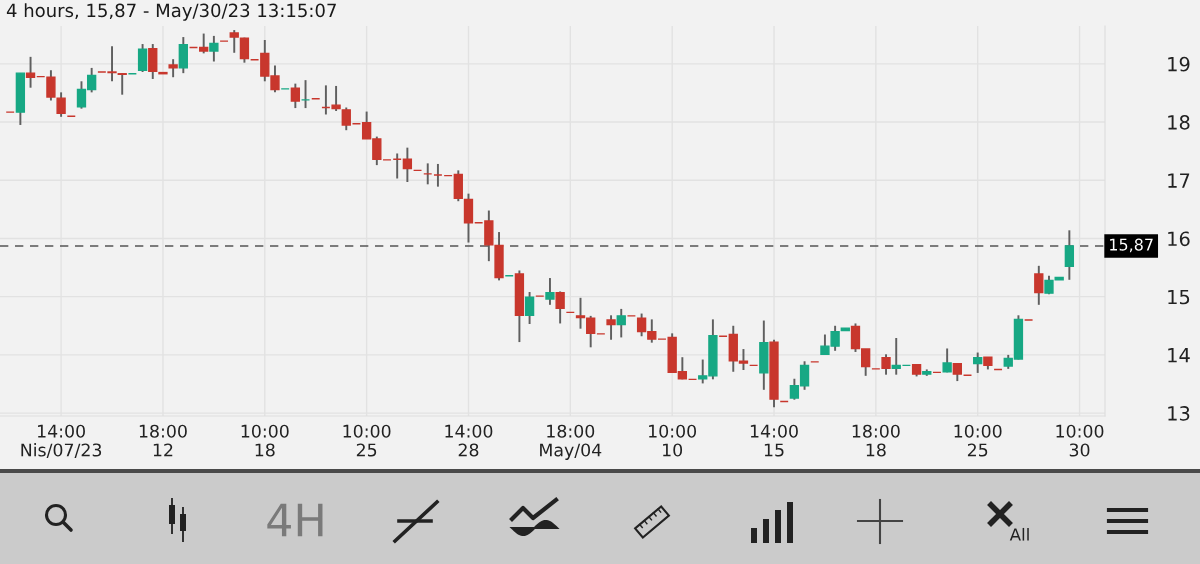 The image size is (1200, 564). Describe the element at coordinates (171, 12) in the screenshot. I see `chart-title: 4 hours, 15,87 - May/30/23 13:15:07` at that location.